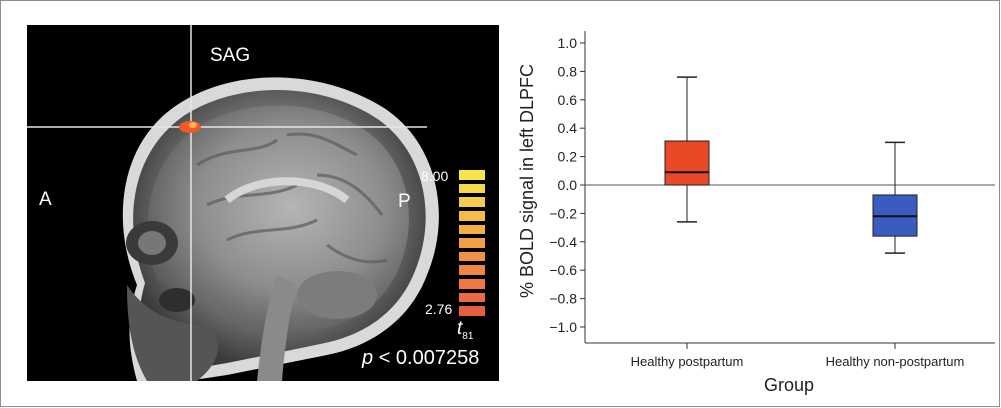 This screenshot has height=408, width=1001. Describe the element at coordinates (563, 299) in the screenshot. I see `y-tick-label: −0.8` at that location.